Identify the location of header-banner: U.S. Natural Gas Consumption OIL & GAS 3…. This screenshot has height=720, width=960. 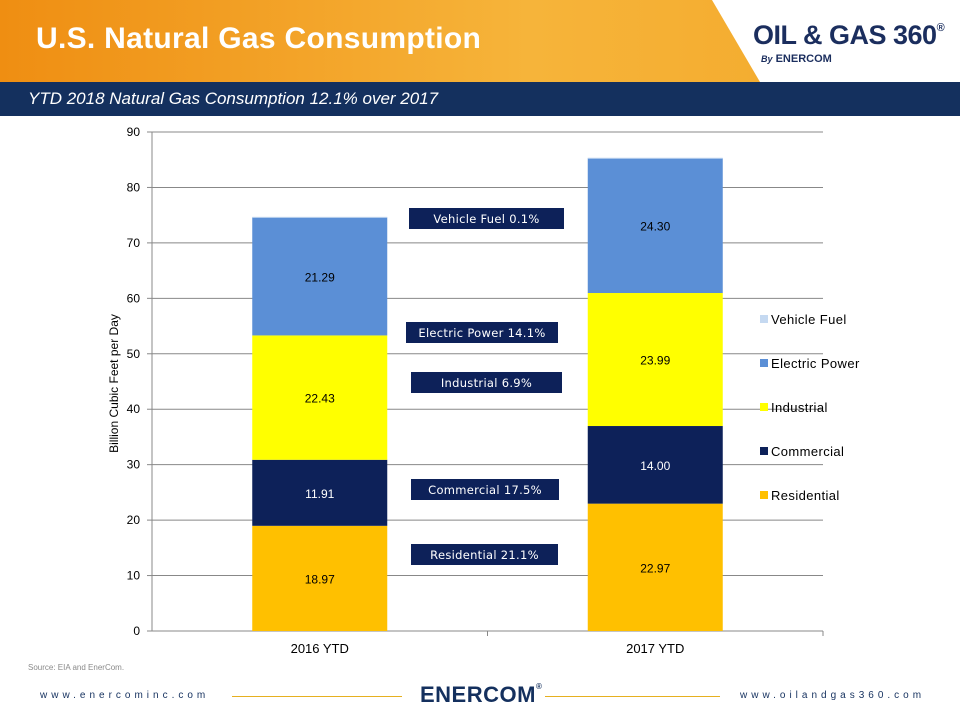
(480, 41).